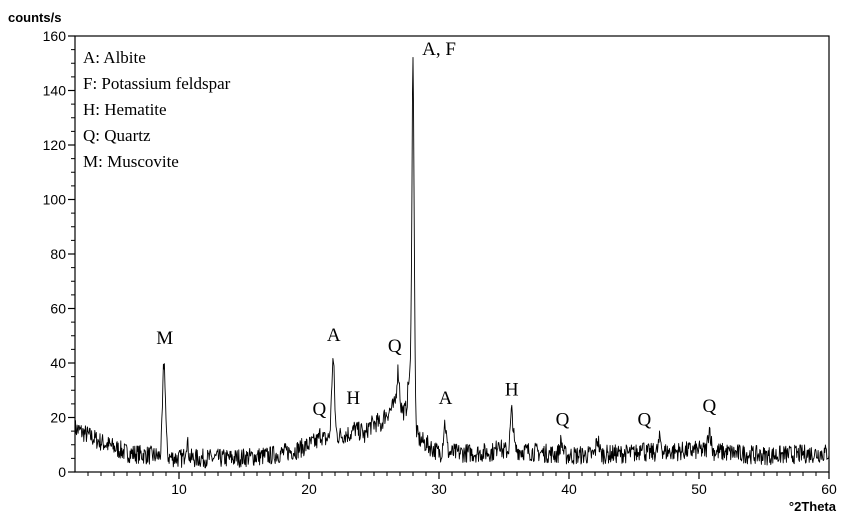 This screenshot has width=841, height=518. What do you see at coordinates (114, 57) in the screenshot?
I see `legend-entry: A: Albite` at bounding box center [114, 57].